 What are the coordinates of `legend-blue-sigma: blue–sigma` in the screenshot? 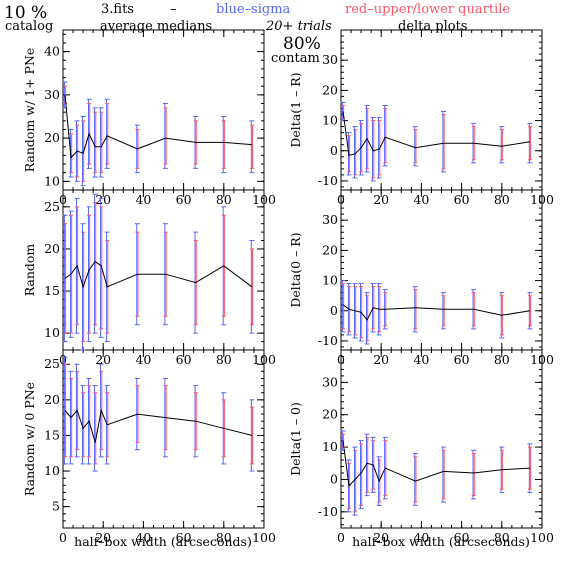 It's located at (253, 9).